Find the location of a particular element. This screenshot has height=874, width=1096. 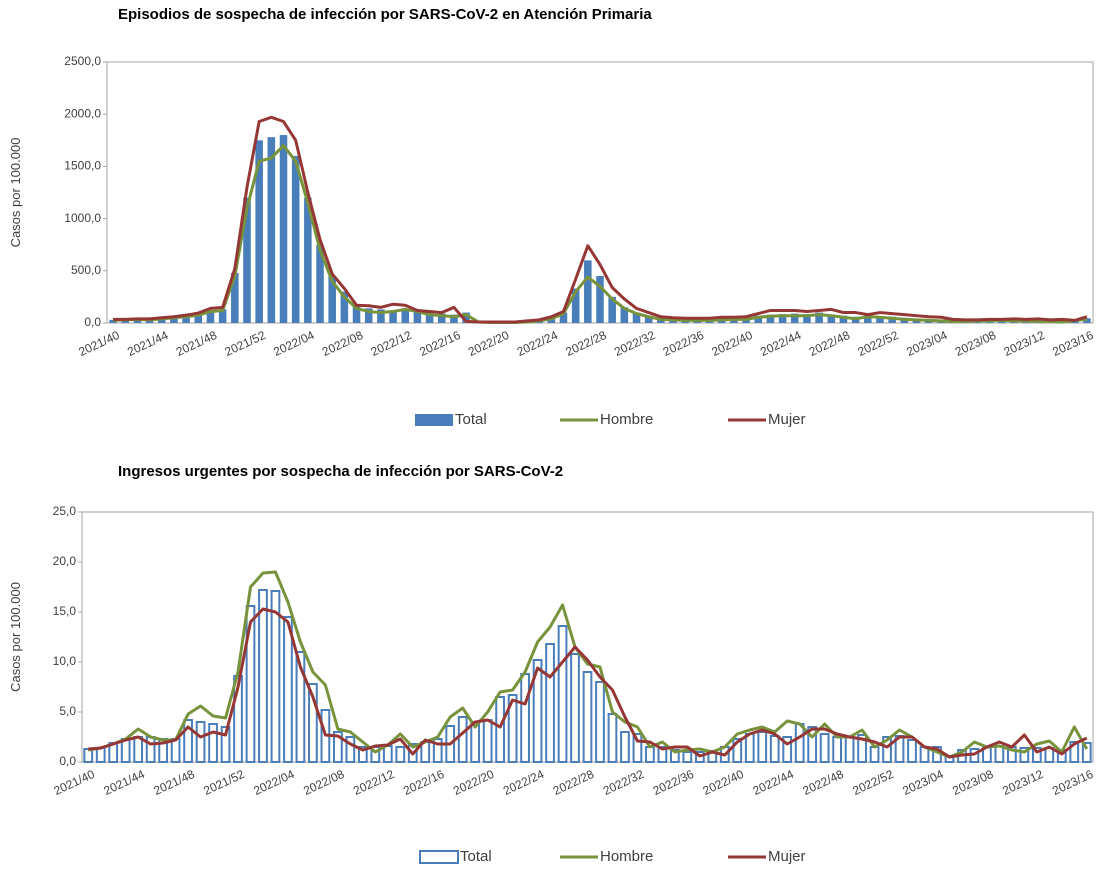

y-tick-label: 2500,0 is located at coordinates (82, 61).